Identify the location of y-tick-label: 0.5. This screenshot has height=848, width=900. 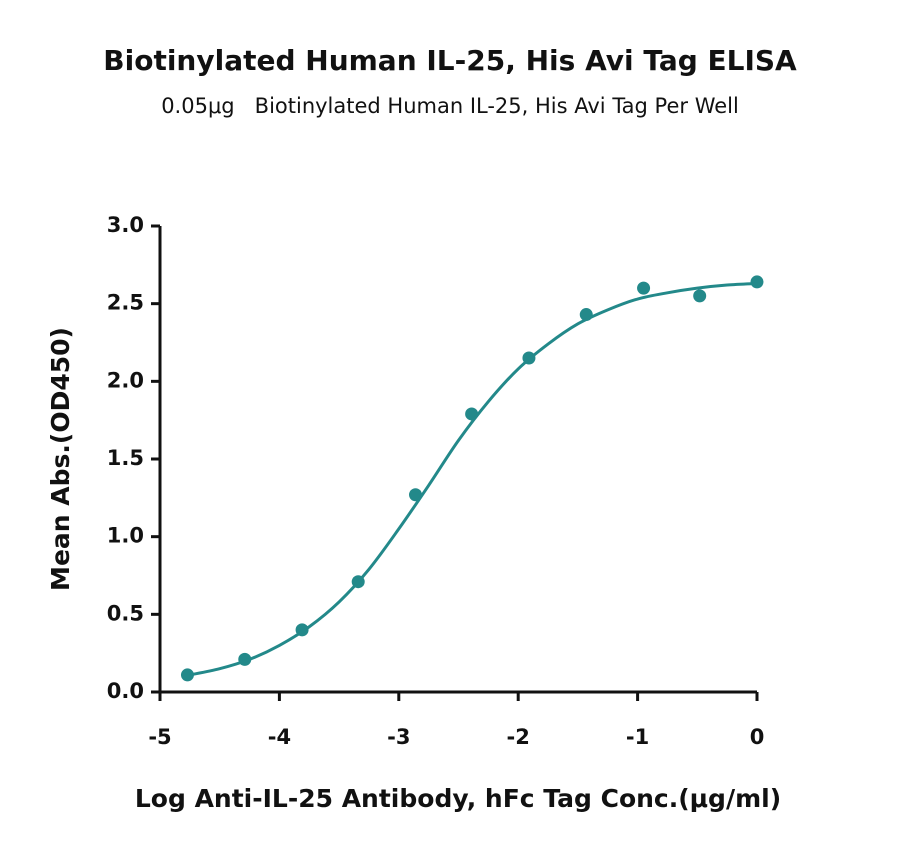
(125, 613).